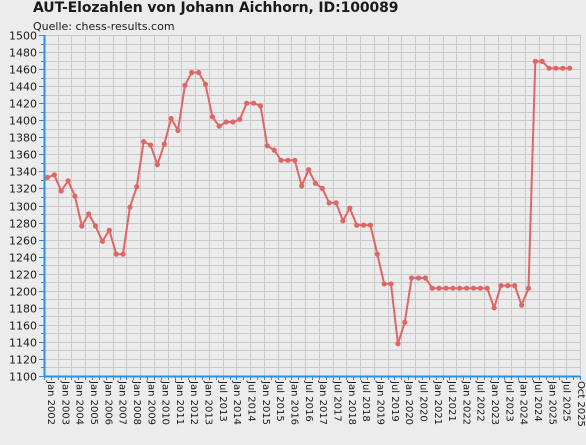  I want to click on x-tick-label: Jan 2025, so click(551, 402).